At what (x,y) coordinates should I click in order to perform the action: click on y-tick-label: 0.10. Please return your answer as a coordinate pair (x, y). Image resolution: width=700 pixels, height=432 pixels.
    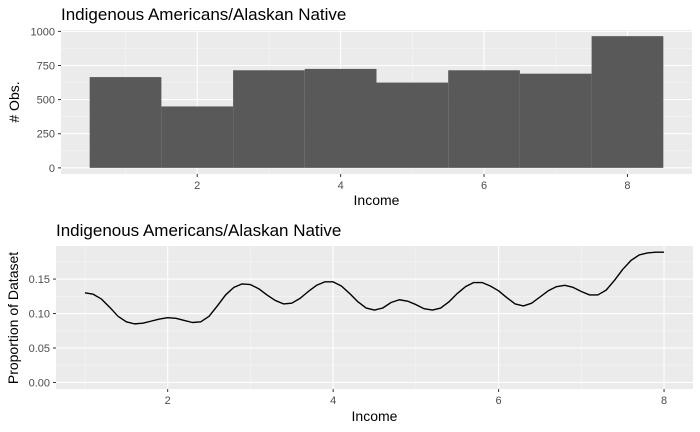
    Looking at the image, I should click on (39, 315).